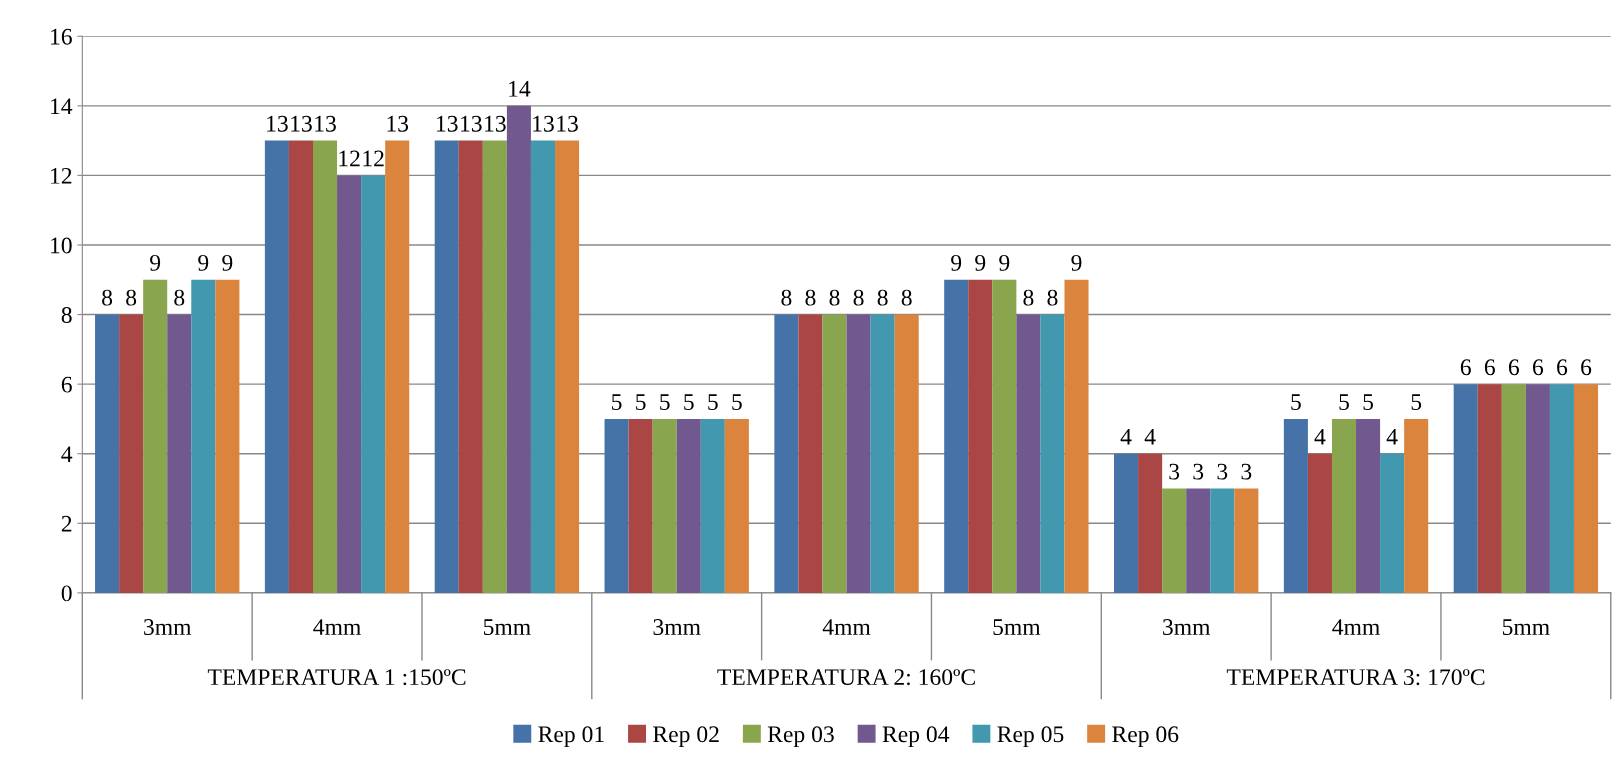 The image size is (1614, 771). What do you see at coordinates (1355, 677) in the screenshot?
I see `text: TEMPERATURA 3: 170ºC` at bounding box center [1355, 677].